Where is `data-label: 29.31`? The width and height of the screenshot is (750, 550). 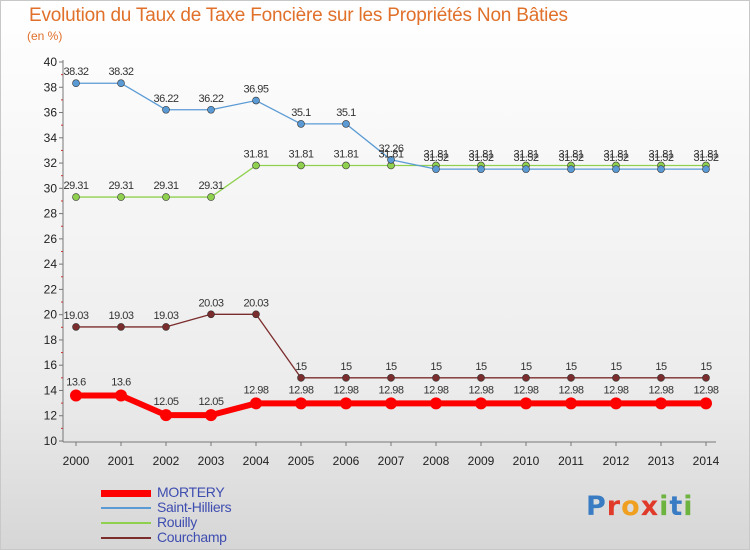 data-label: 29.31 is located at coordinates (120, 186).